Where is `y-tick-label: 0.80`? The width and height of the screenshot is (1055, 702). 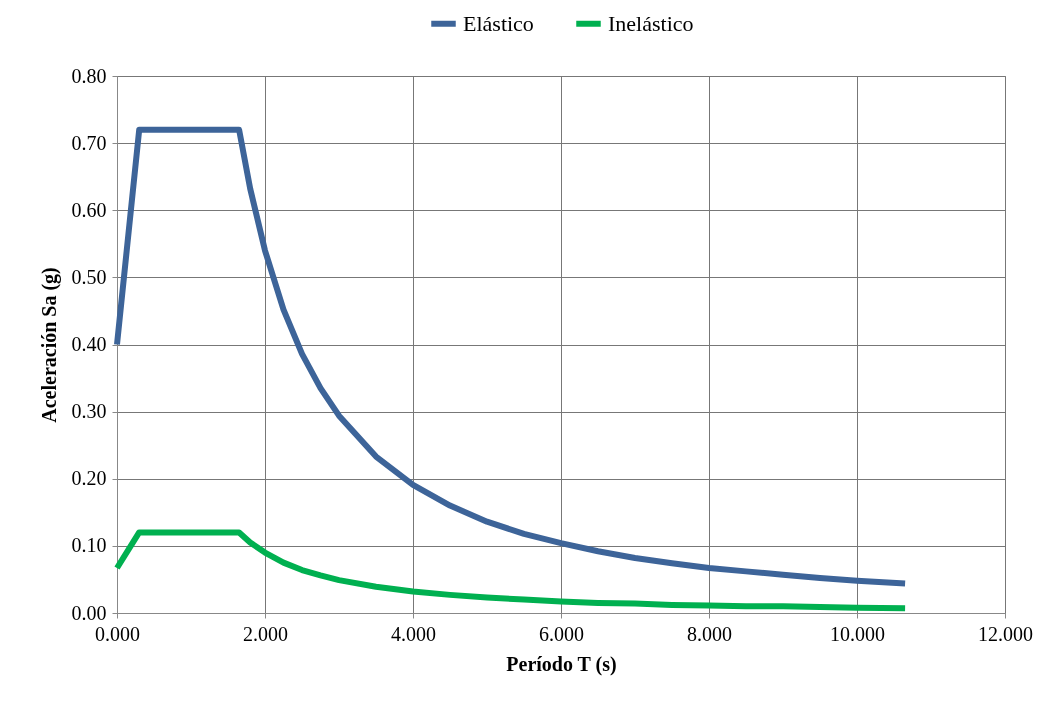 y-tick-label: 0.80 is located at coordinates (89, 75).